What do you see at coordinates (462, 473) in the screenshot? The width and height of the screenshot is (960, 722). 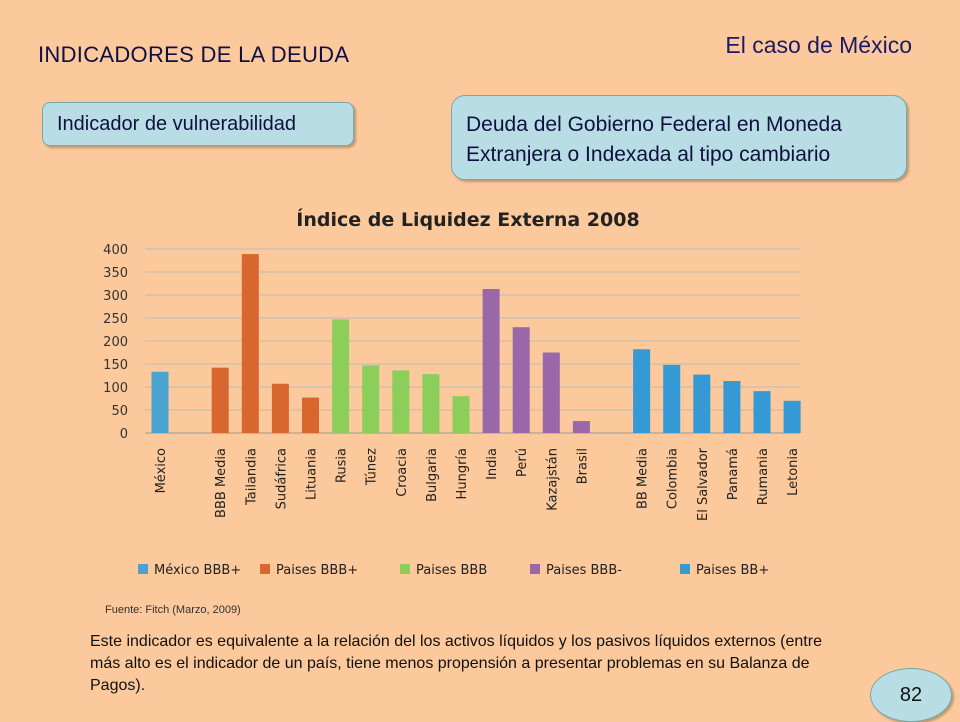 I see `x-tick-label: Hungría` at bounding box center [462, 473].